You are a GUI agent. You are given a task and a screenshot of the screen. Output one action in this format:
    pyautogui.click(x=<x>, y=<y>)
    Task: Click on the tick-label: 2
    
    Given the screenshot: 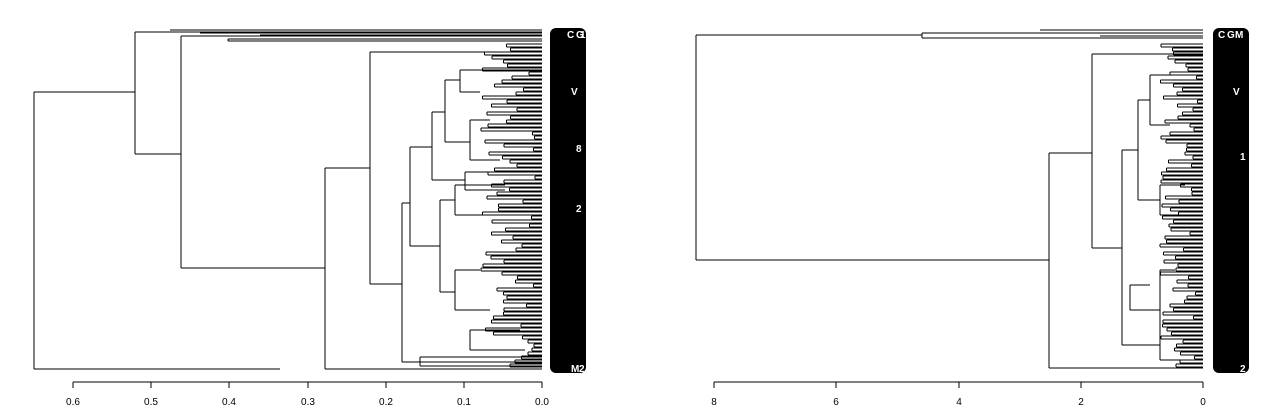 What is the action you would take?
    pyautogui.click(x=1081, y=402)
    